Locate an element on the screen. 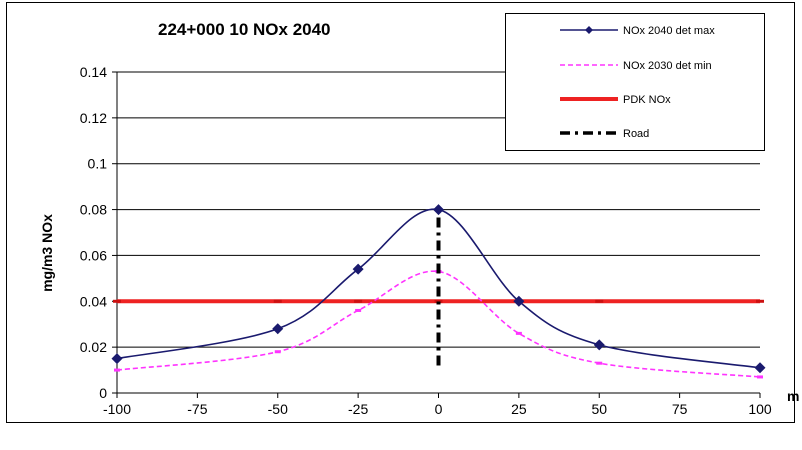 The height and width of the screenshot is (450, 802). x-tick-label: -50 is located at coordinates (278, 409).